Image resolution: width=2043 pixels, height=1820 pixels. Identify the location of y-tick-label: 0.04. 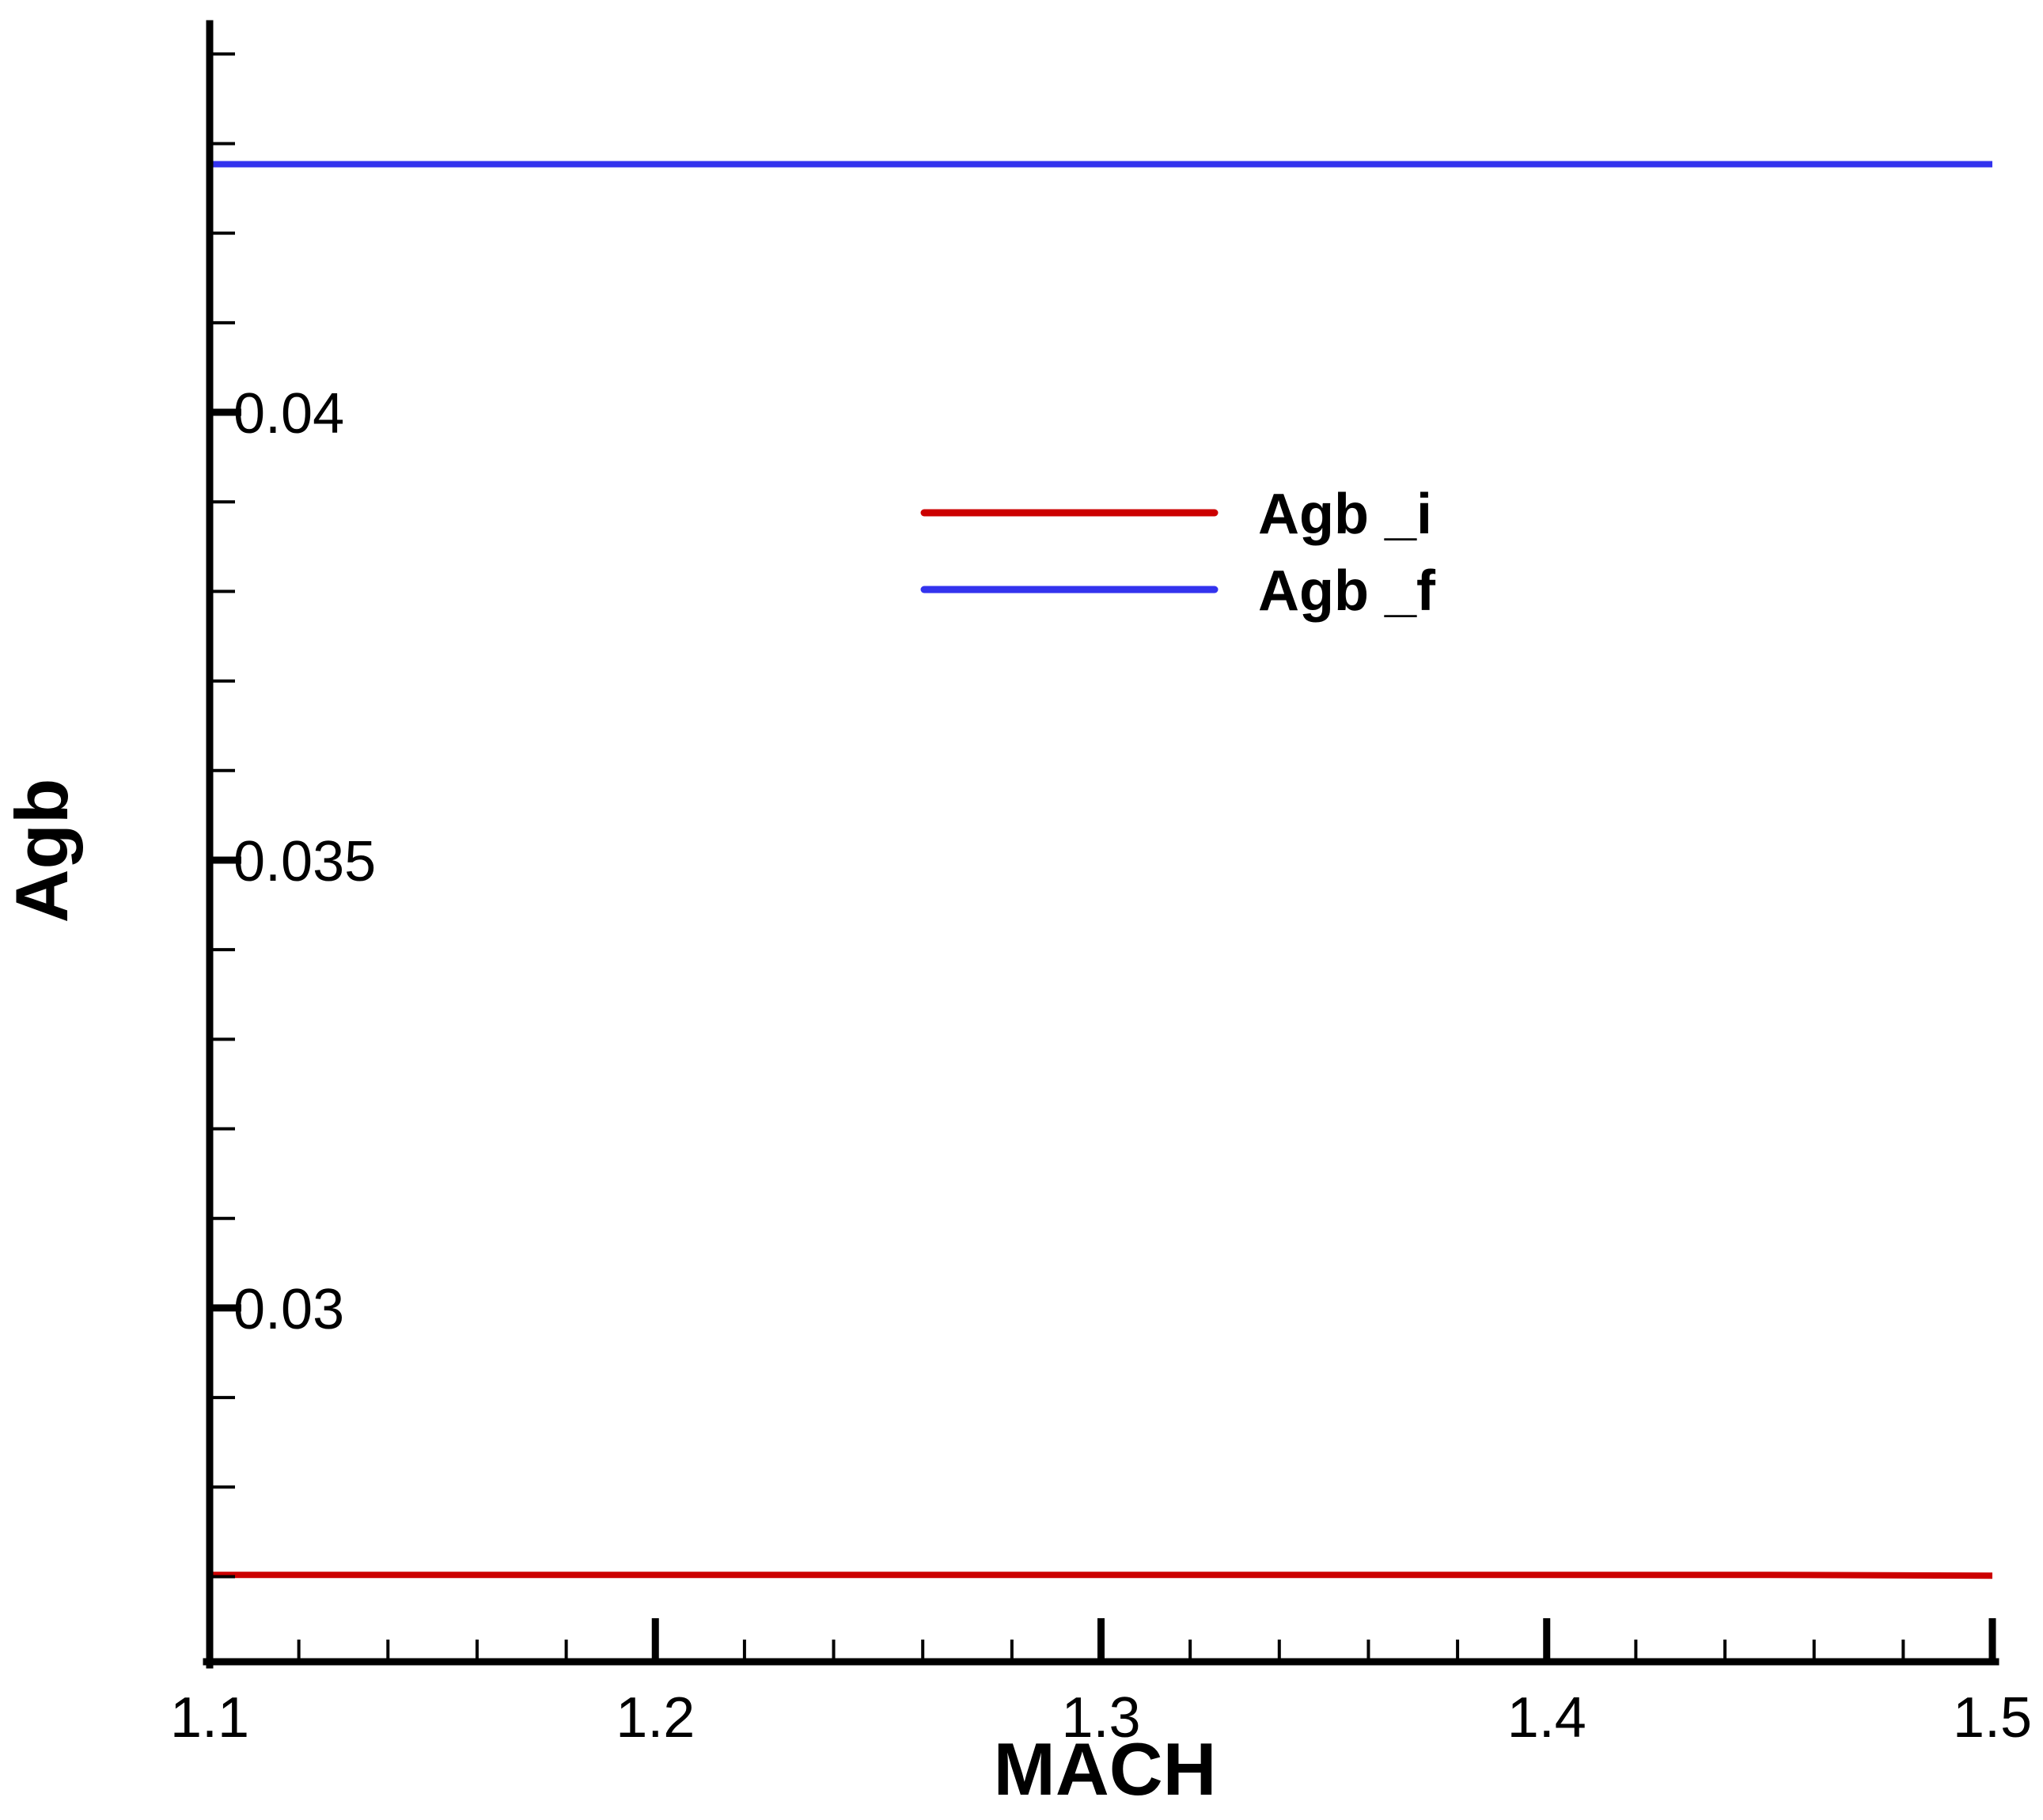
(288, 414).